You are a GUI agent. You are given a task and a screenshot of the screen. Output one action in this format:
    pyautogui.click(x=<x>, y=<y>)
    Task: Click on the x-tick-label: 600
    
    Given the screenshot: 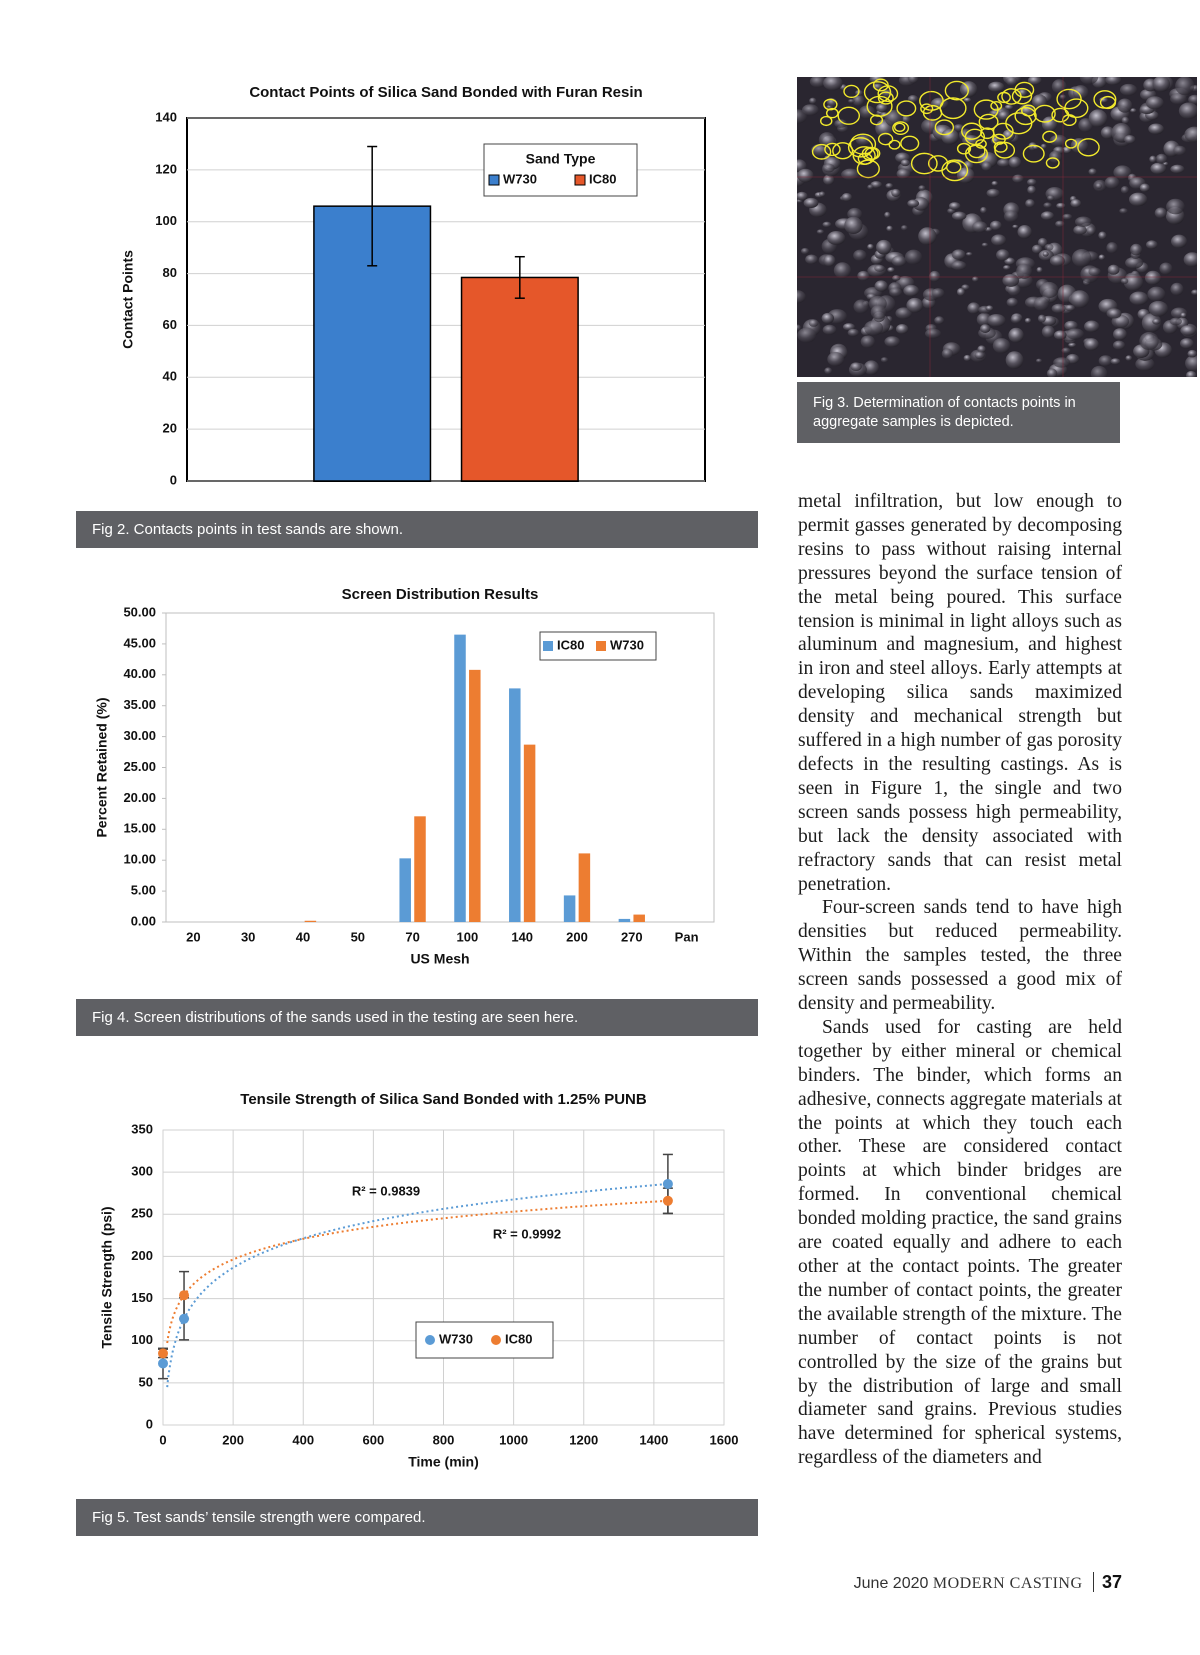 What is the action you would take?
    pyautogui.click(x=374, y=1439)
    